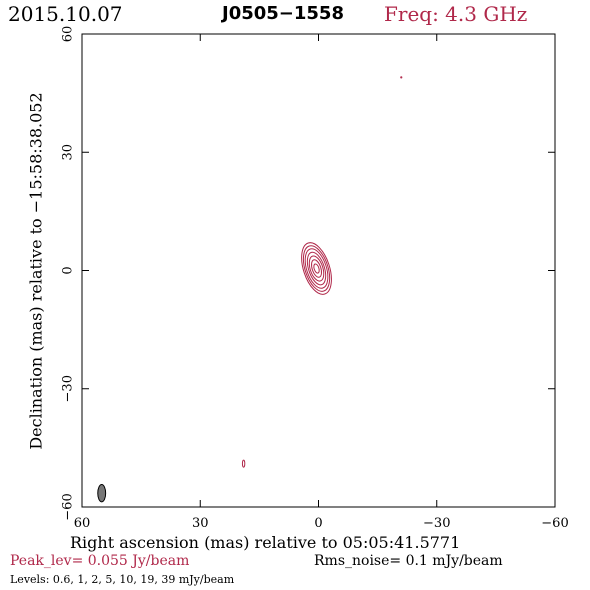 Image resolution: width=590 pixels, height=590 pixels. I want to click on x-tick-label: 60, so click(82, 523).